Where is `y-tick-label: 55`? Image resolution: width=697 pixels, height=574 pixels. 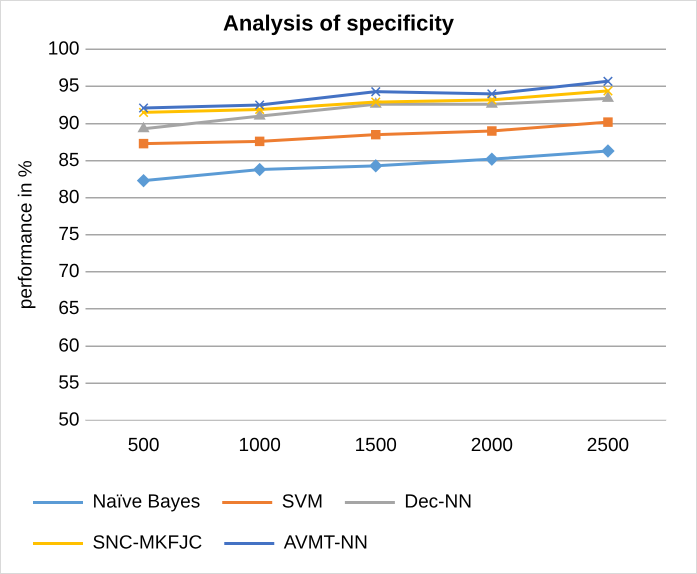 y-tick-label: 55 is located at coordinates (69, 383).